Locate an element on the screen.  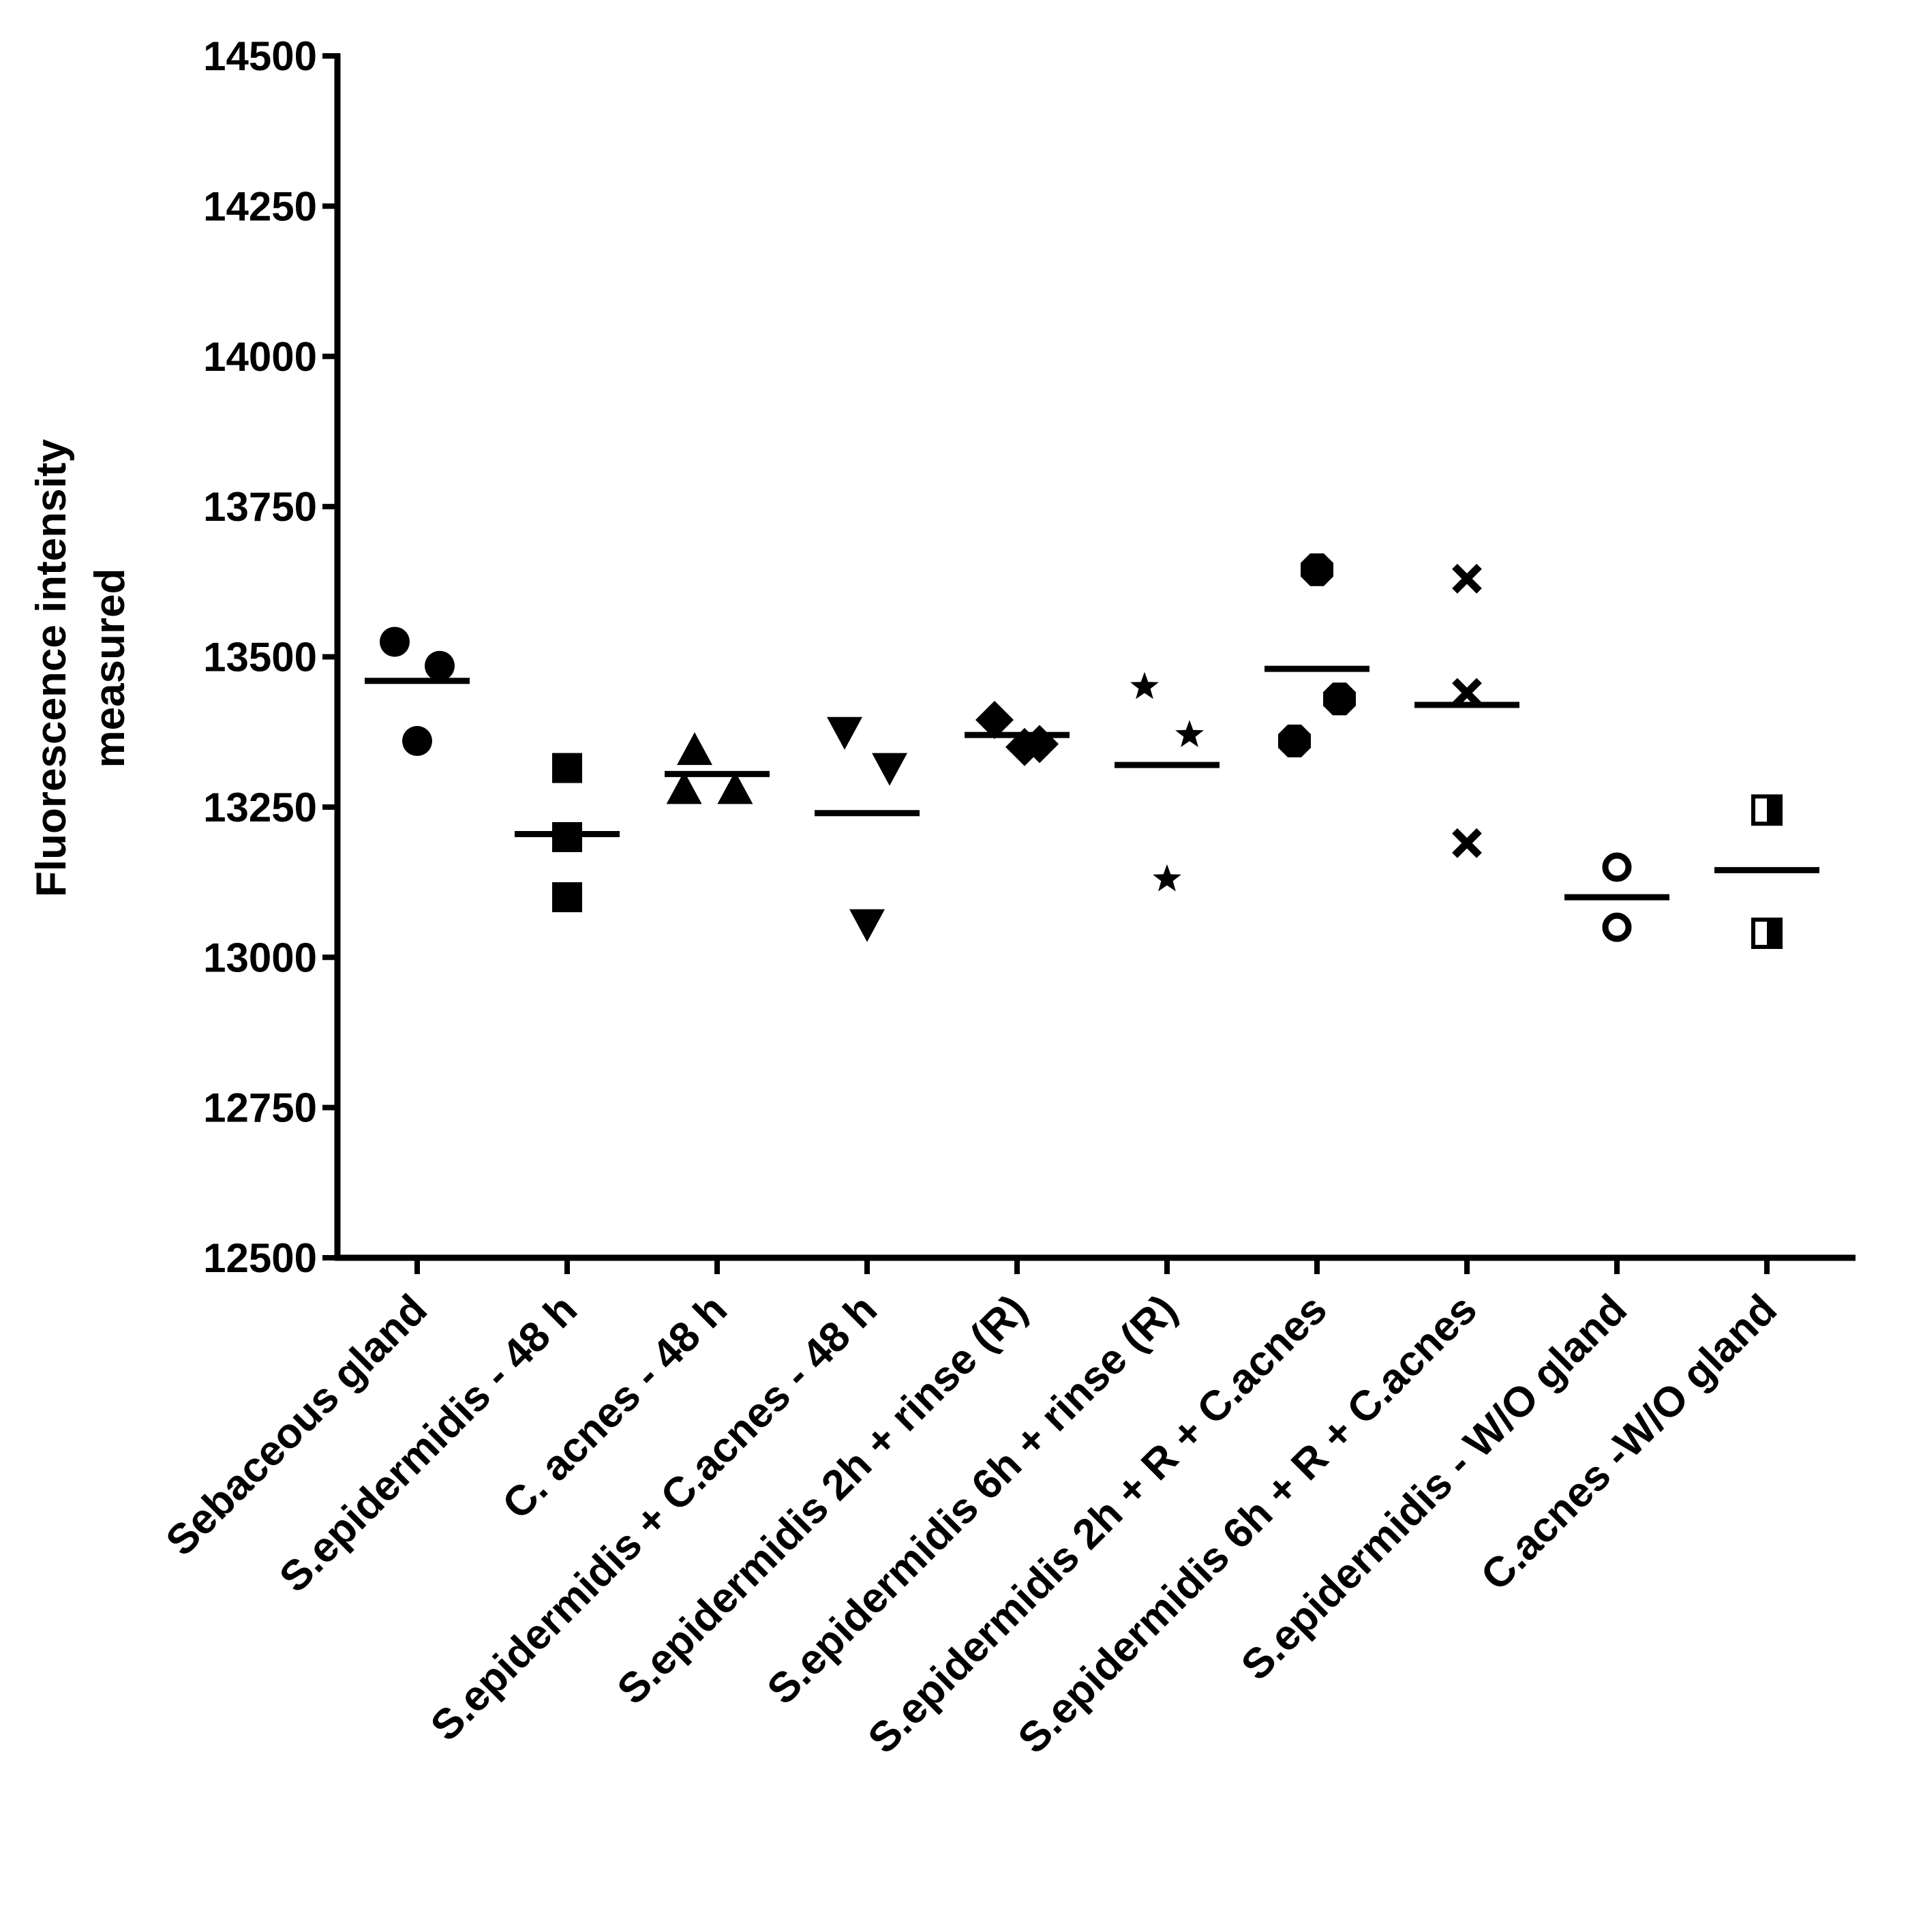
y-tick-label: 14500 is located at coordinates (260, 56).